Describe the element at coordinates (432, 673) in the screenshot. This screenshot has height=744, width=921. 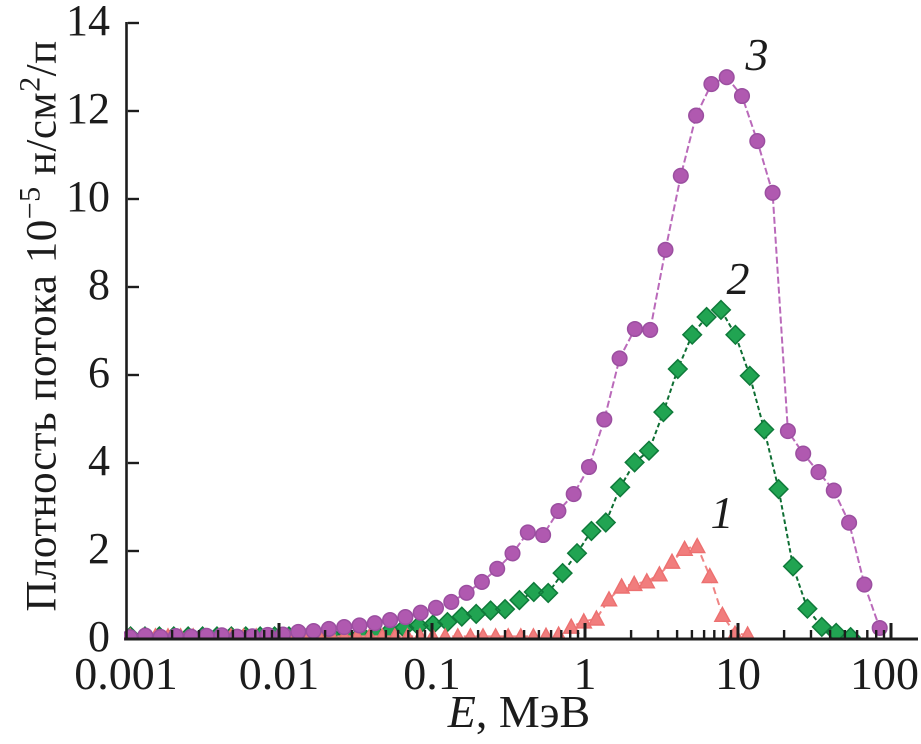
I see `svg-text: 0.1` at that location.